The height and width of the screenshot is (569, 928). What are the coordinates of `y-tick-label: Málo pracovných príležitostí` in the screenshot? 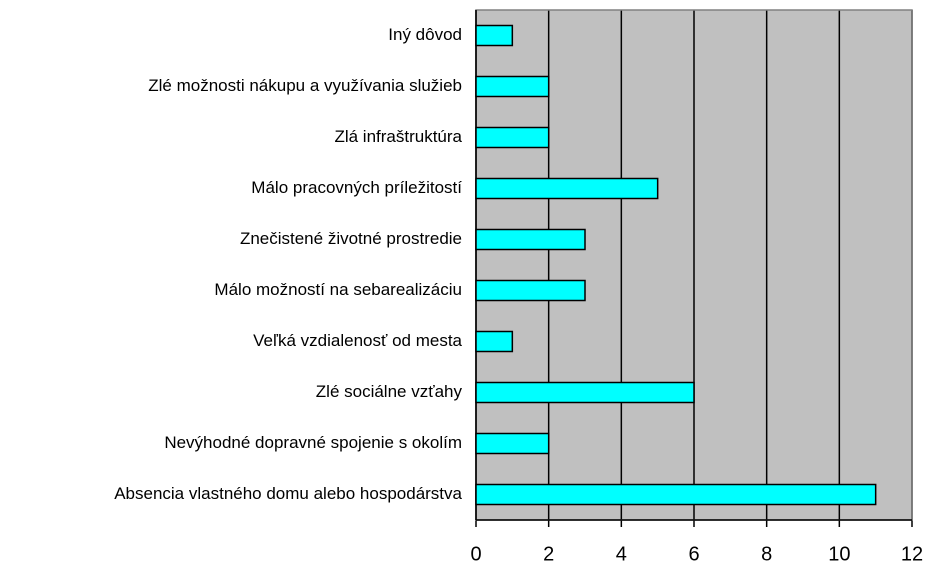 It's located at (356, 187).